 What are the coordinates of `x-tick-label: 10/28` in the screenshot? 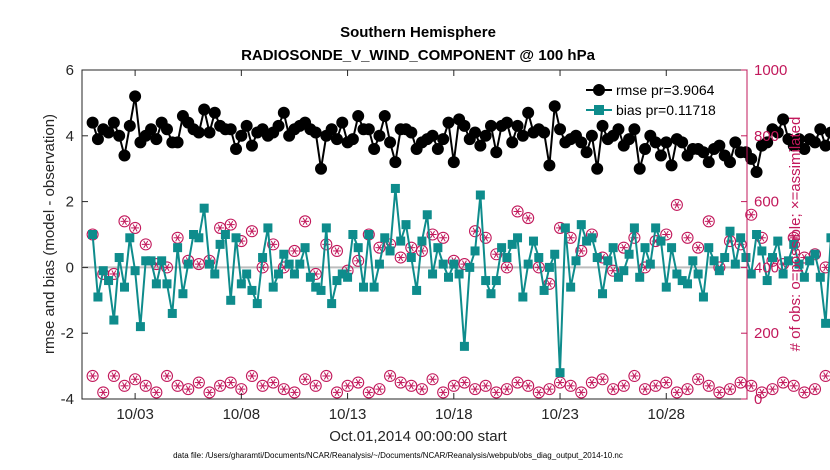 It's located at (666, 414).